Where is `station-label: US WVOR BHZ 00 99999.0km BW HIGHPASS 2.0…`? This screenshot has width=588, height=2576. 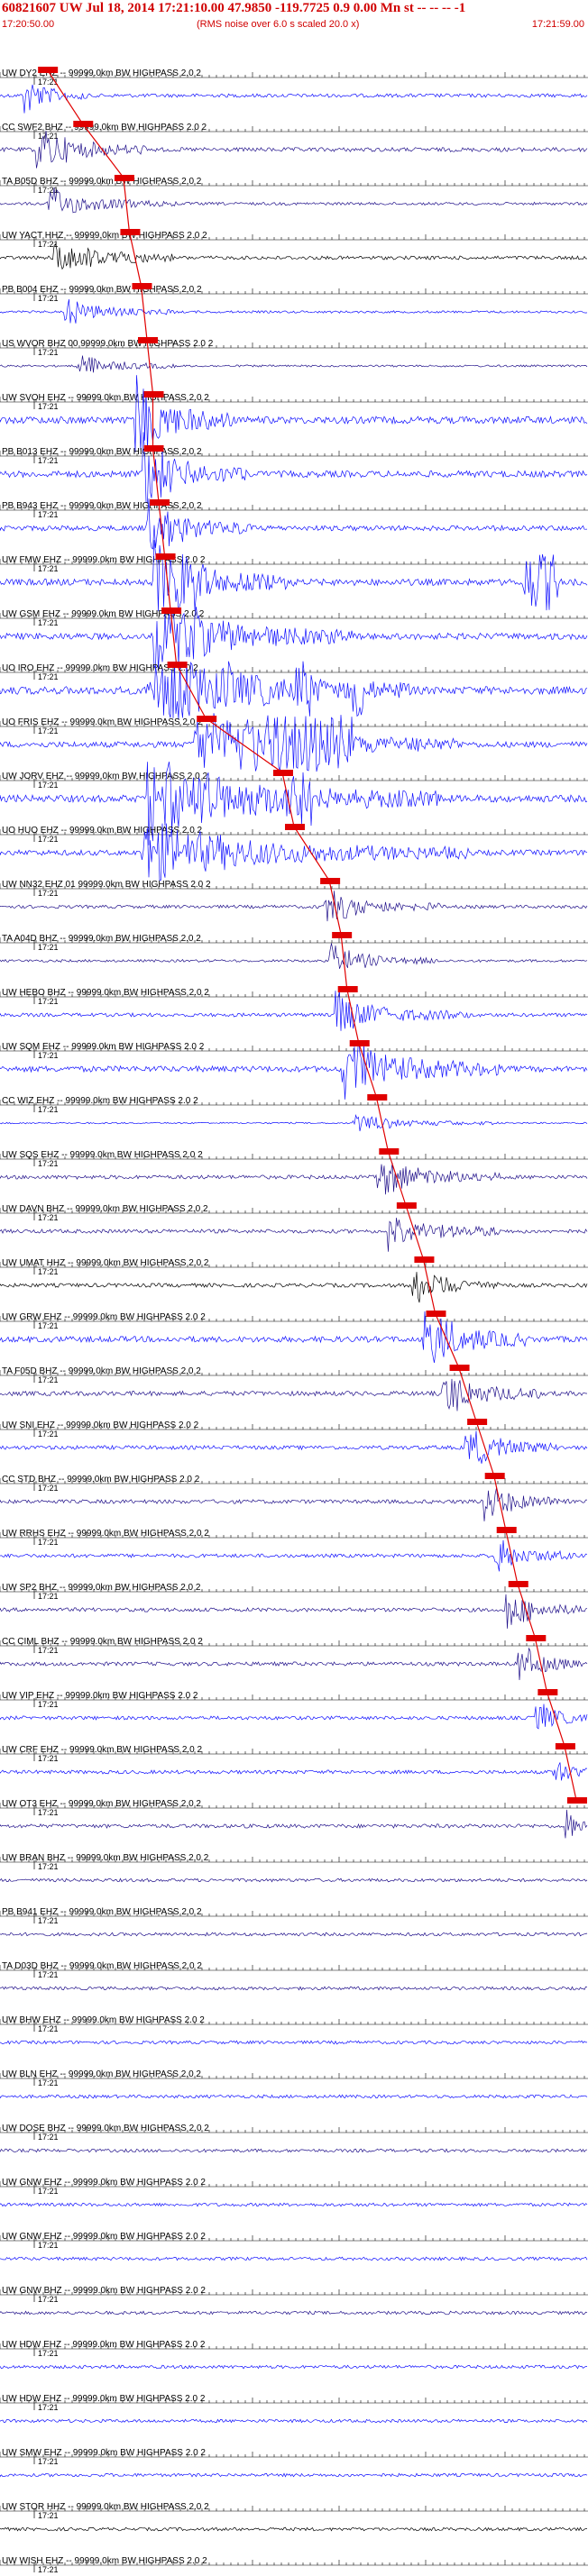
station-label: US WVOR BHZ 00 99999.0km BW HIGHPASS 2.0… is located at coordinates (108, 344).